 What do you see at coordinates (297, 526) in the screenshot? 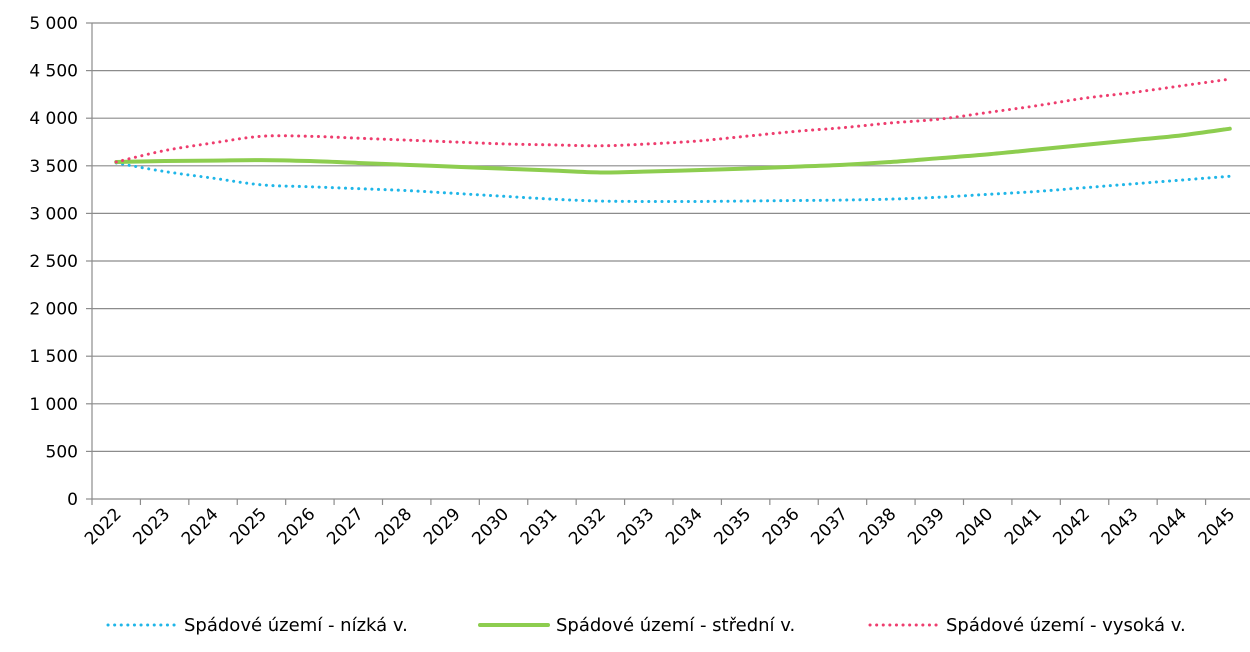
I see `x-tick-label: 2026` at bounding box center [297, 526].